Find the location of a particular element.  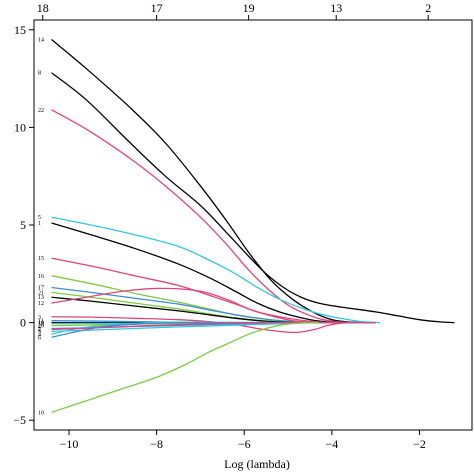

series-label-17: 17 is located at coordinates (41, 288).